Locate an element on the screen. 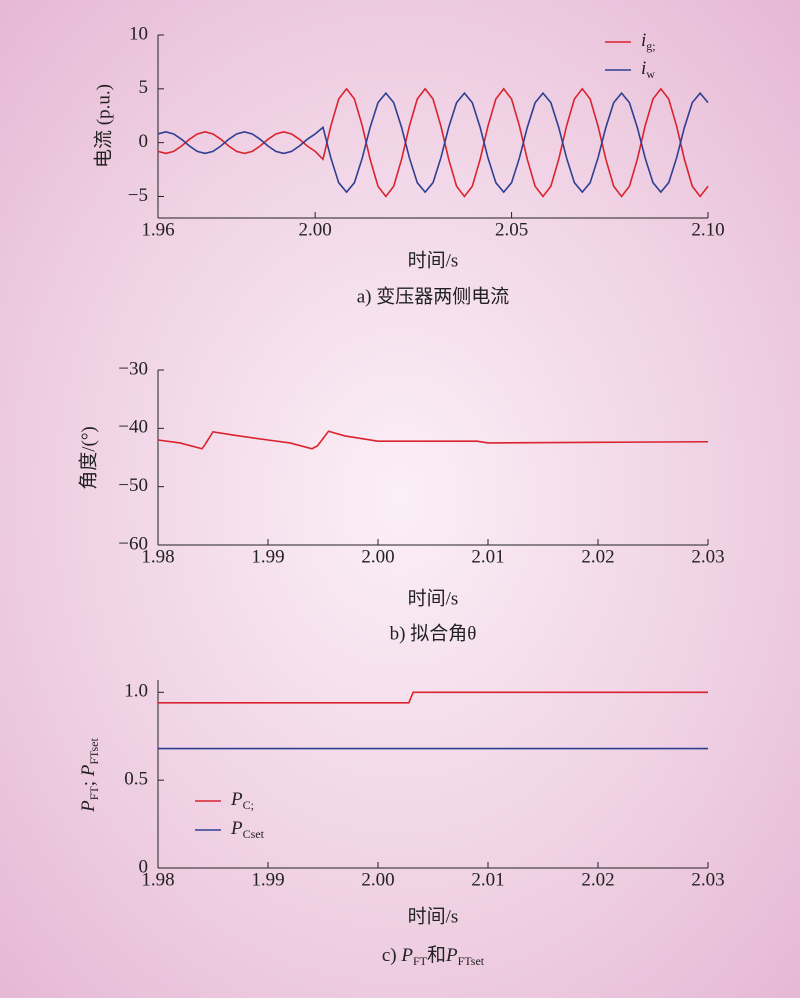 The image size is (800, 998). caption-part: FTset is located at coordinates (471, 961).